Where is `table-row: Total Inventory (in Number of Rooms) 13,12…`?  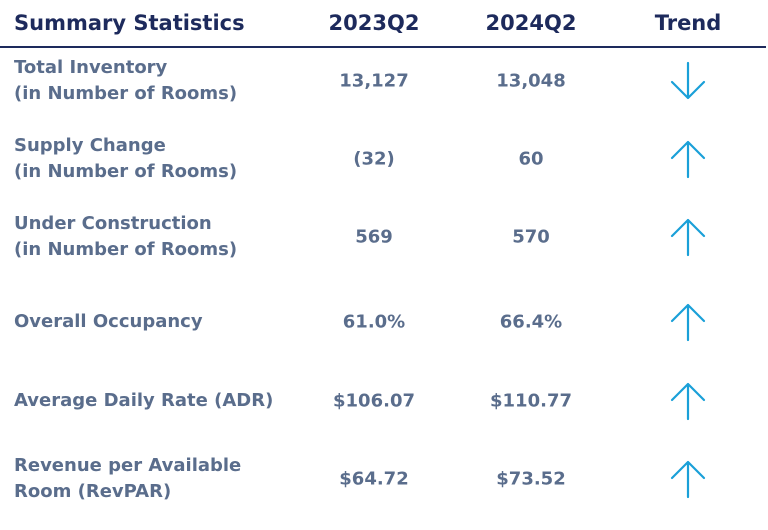 table-row: Total Inventory (in Number of Rooms) 13,12… is located at coordinates (384, 81).